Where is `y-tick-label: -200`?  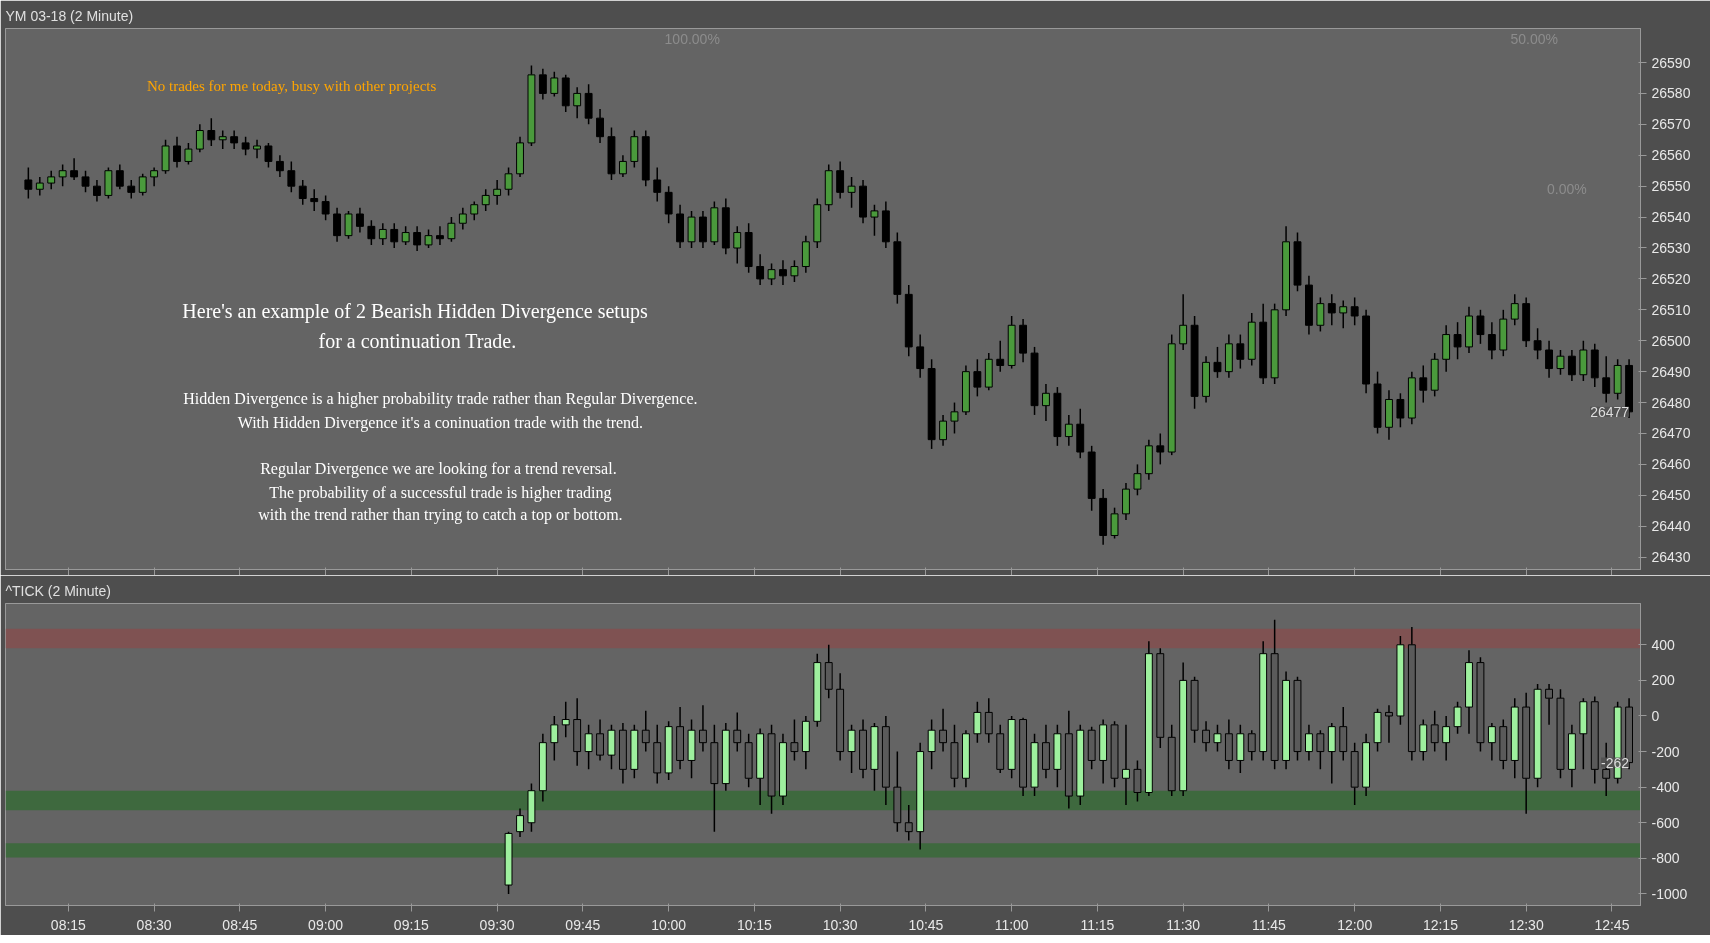
y-tick-label: -200 is located at coordinates (1665, 751).